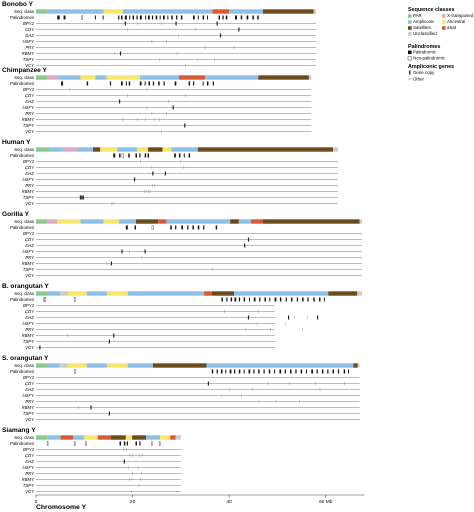 This screenshot has height=512, width=474. I want to click on row-label: CDY, so click(30, 167).